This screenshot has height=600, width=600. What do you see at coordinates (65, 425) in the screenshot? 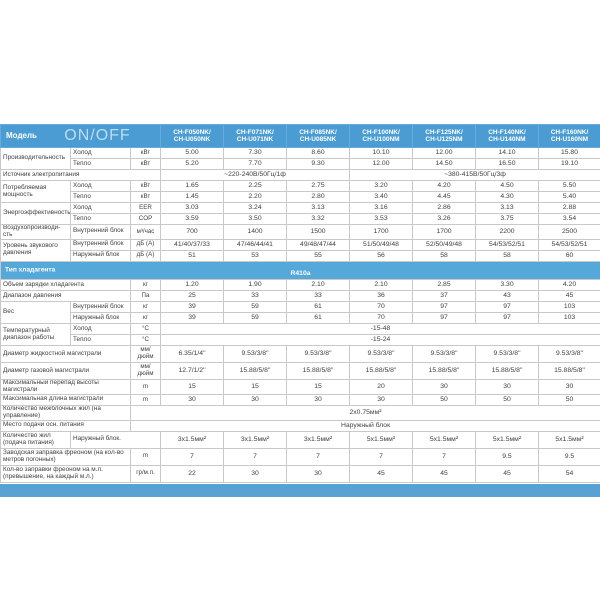
I see `row-label-cell: Место подачи осн. питания` at bounding box center [65, 425].